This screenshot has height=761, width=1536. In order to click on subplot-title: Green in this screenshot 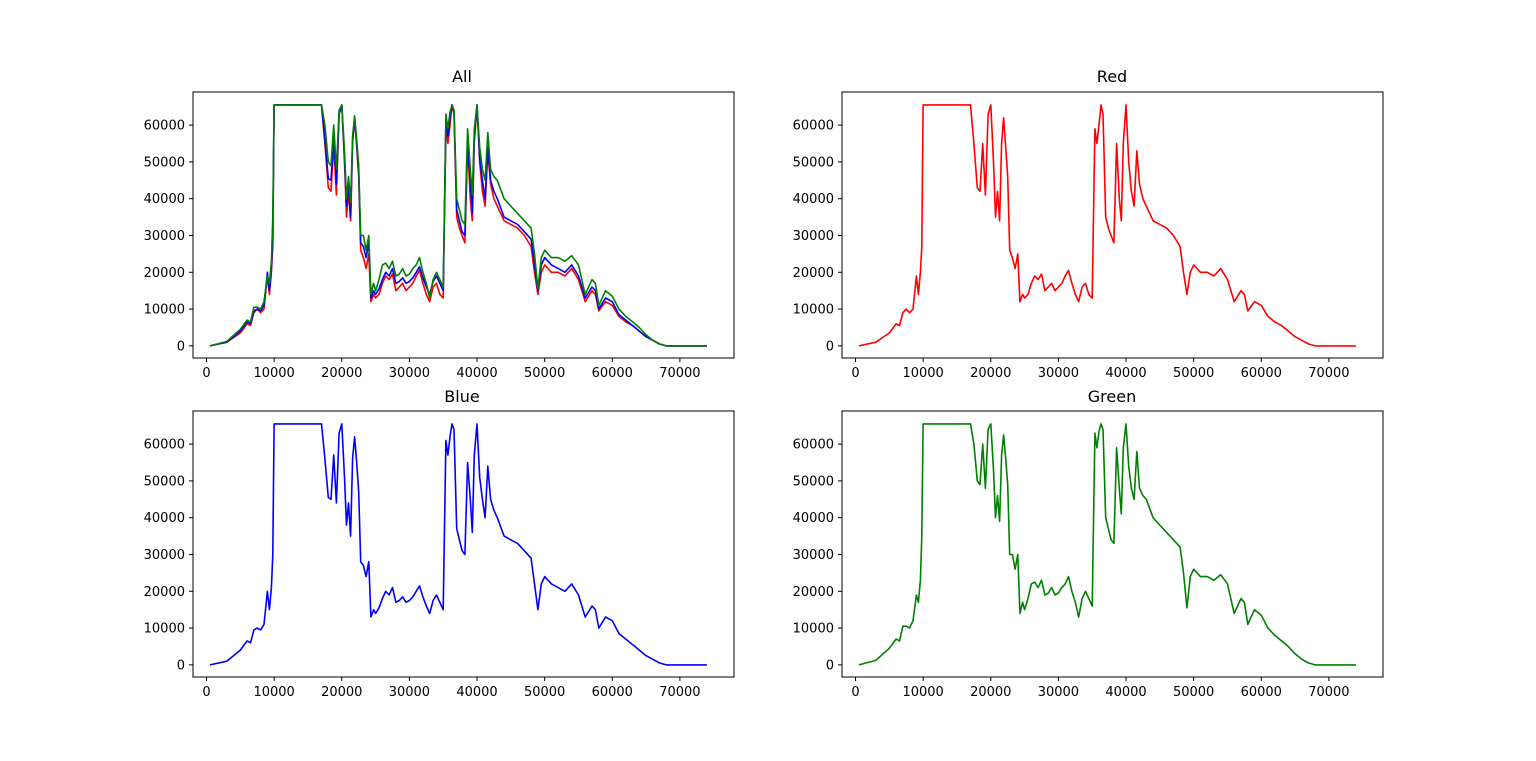, I will do `click(1112, 396)`.